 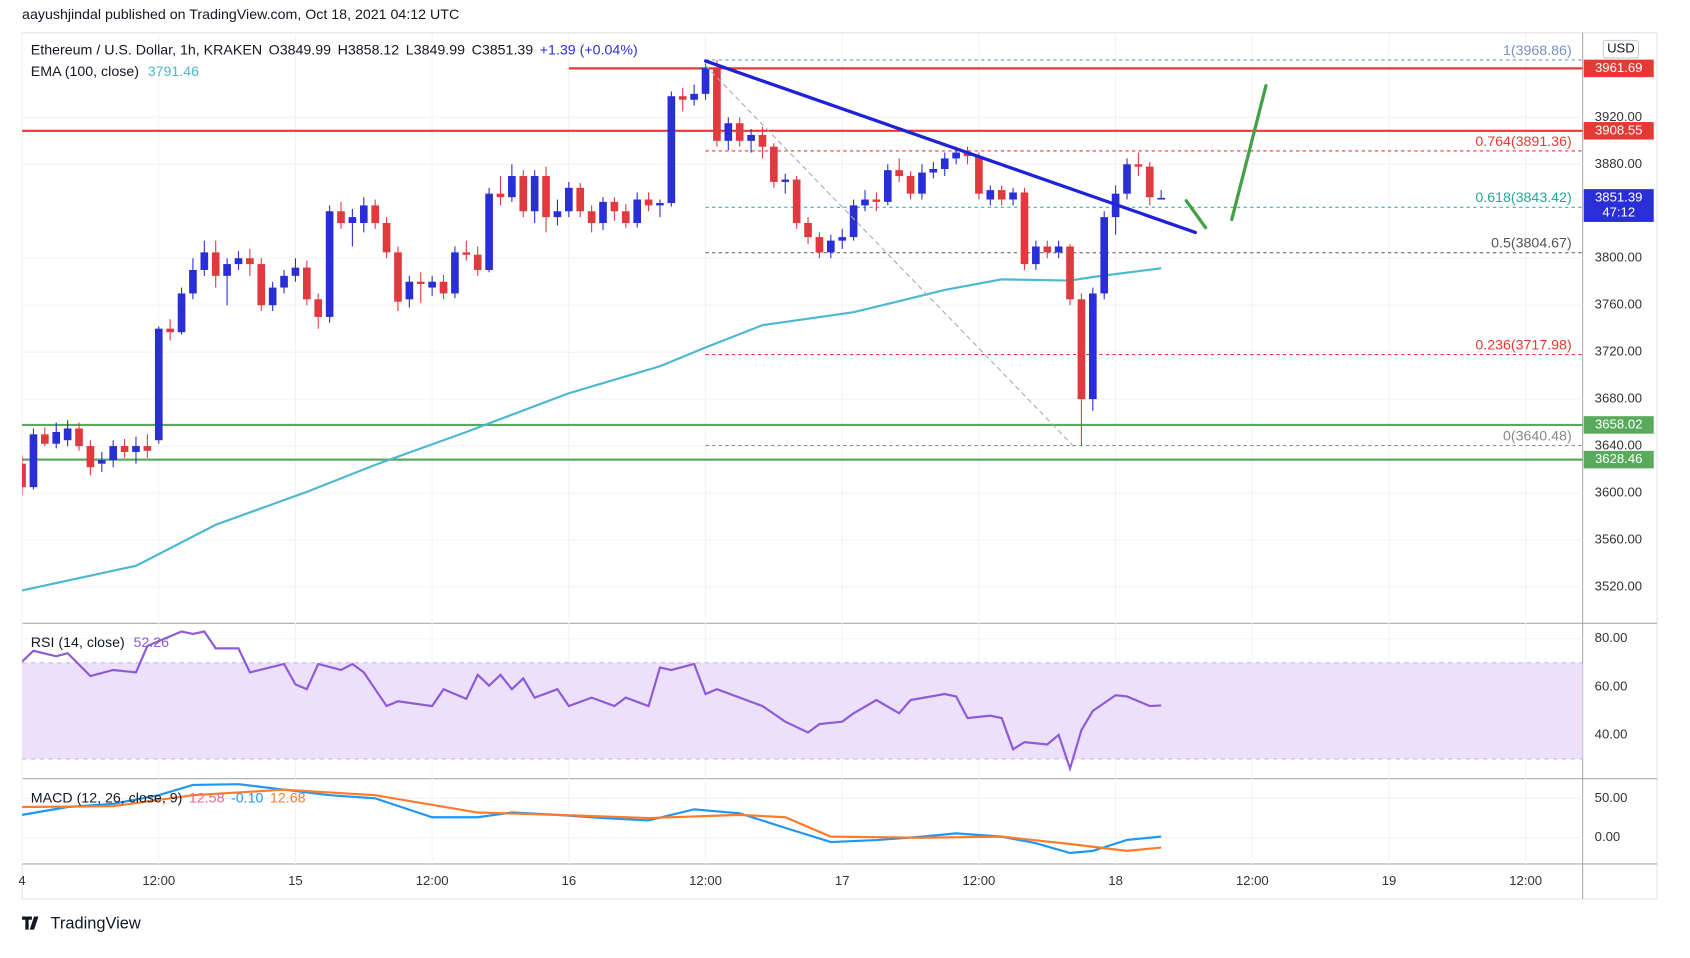 What do you see at coordinates (1618, 212) in the screenshot?
I see `bar-countdown: 47:12` at bounding box center [1618, 212].